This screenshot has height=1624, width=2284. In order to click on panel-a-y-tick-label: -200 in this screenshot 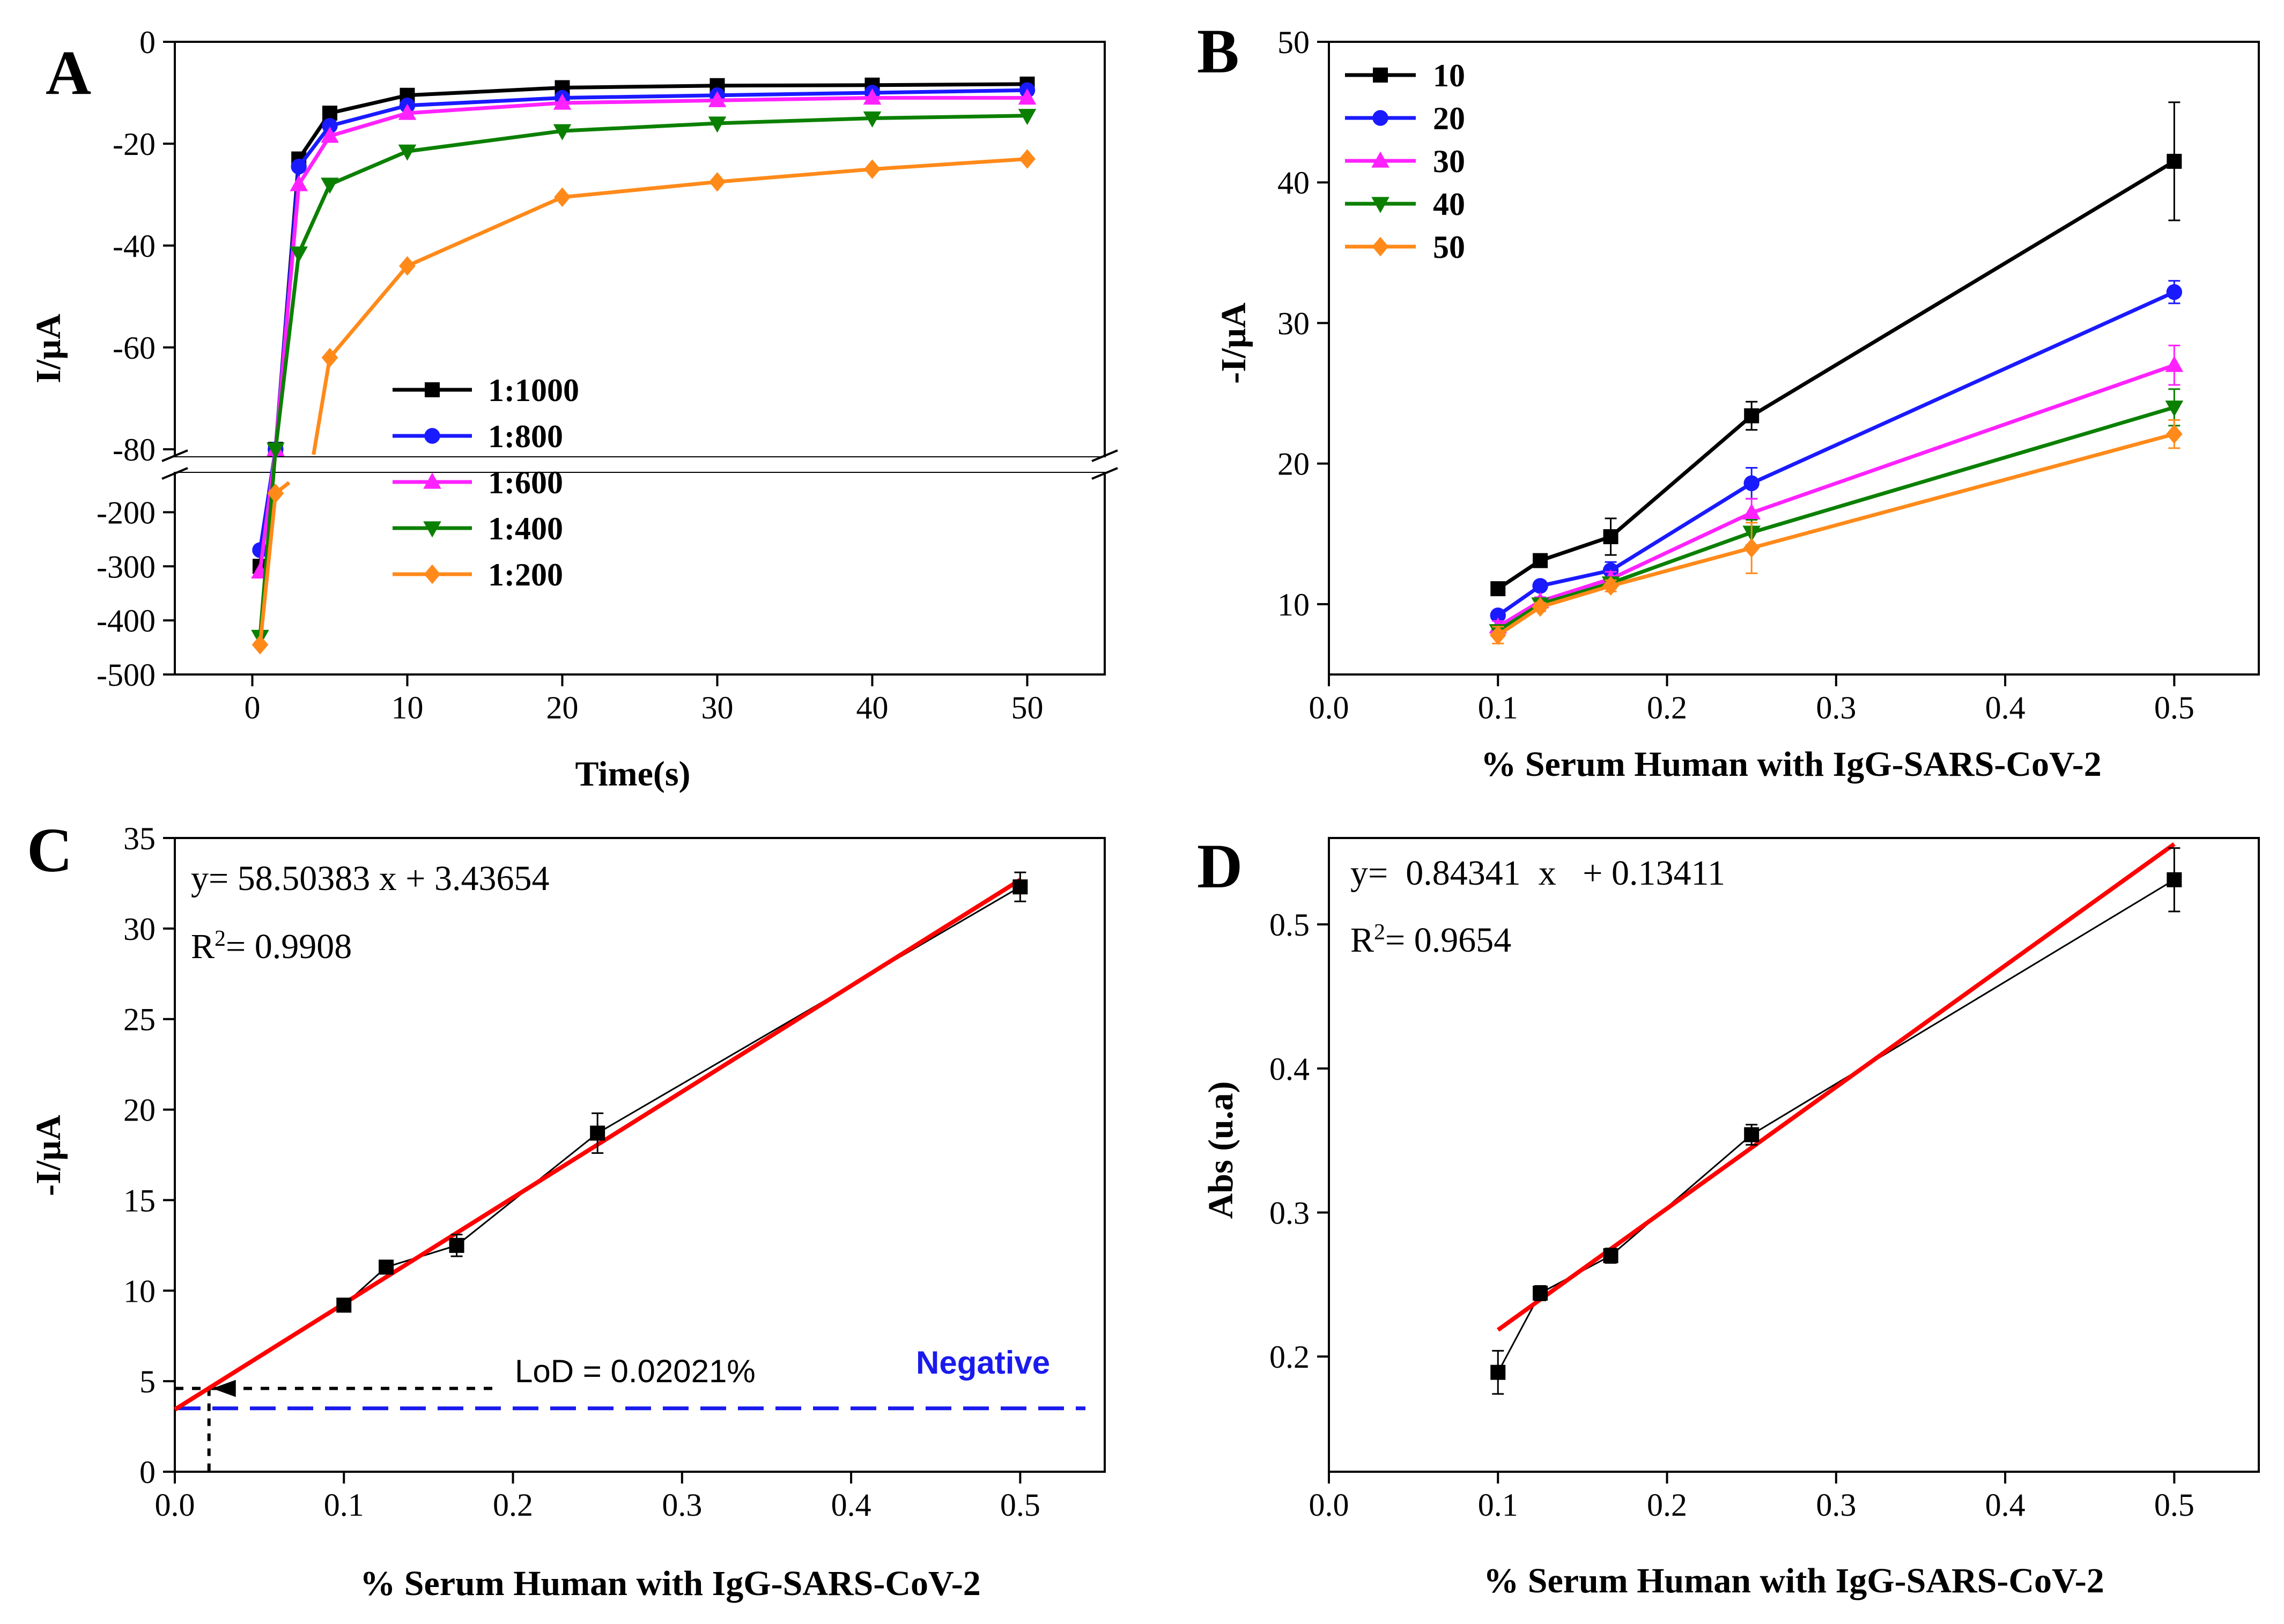, I will do `click(126, 512)`.